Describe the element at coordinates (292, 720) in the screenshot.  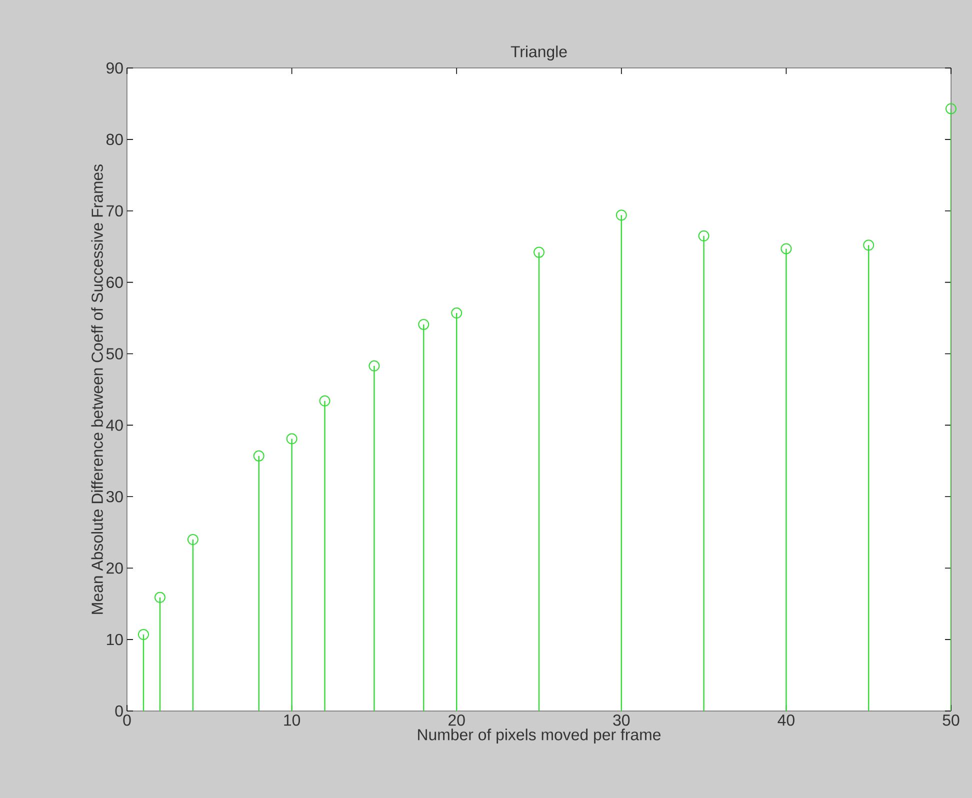
I see `x-tick-label: 10` at that location.